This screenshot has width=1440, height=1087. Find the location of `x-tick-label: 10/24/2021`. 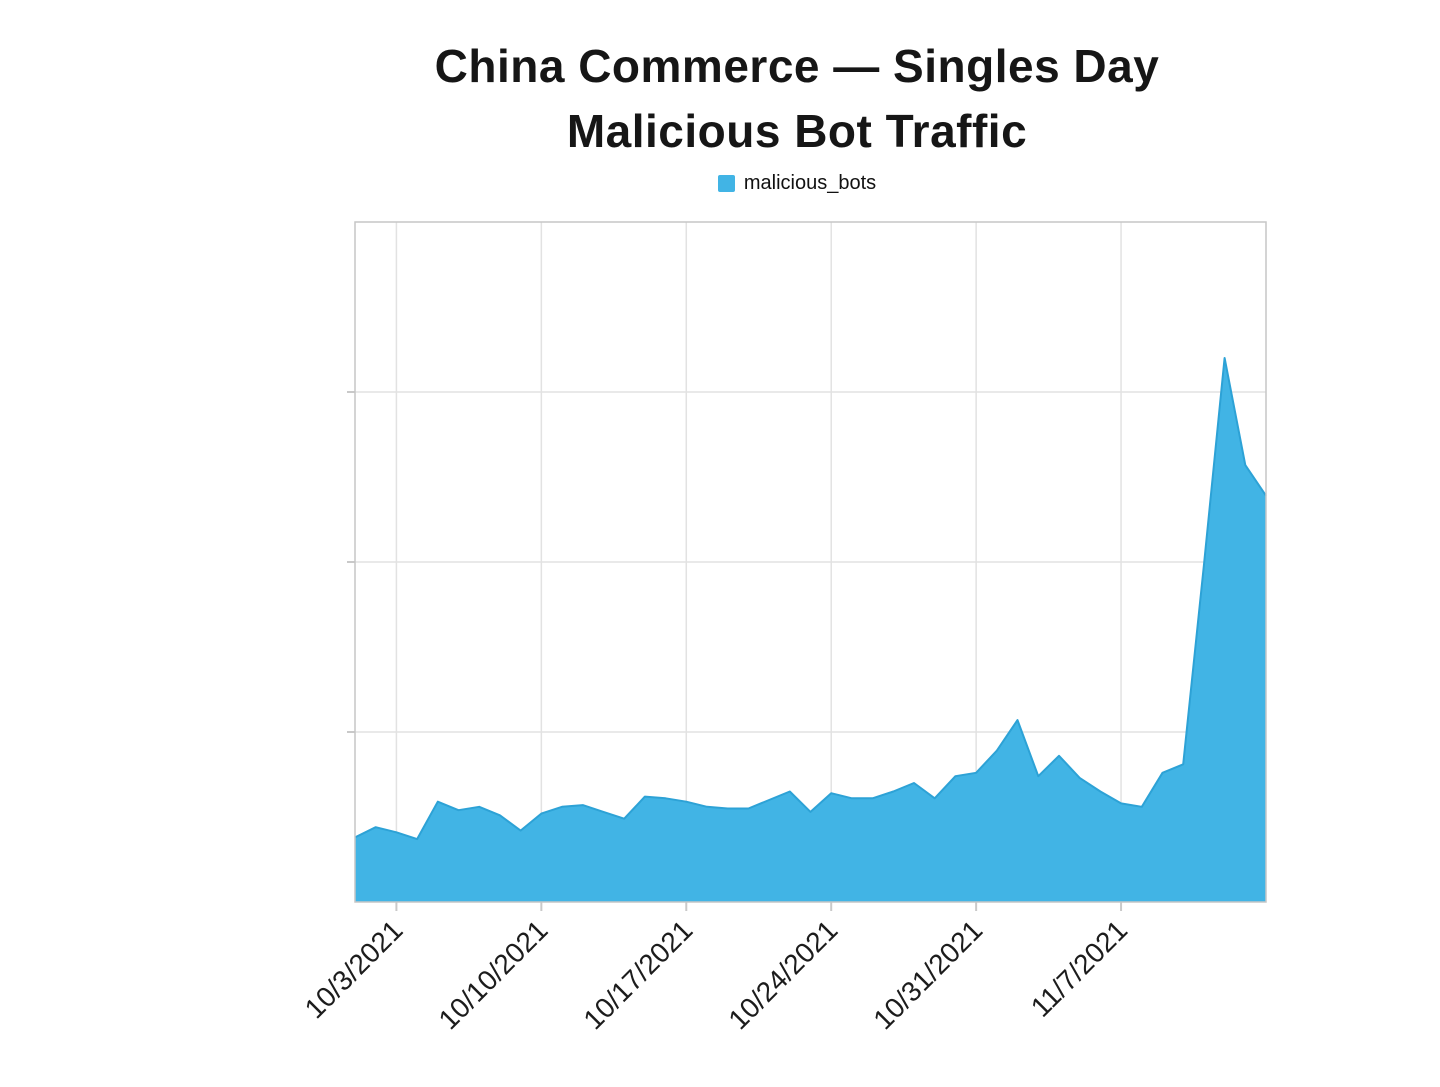

x-tick-label: 10/24/2021 is located at coordinates (782, 974).